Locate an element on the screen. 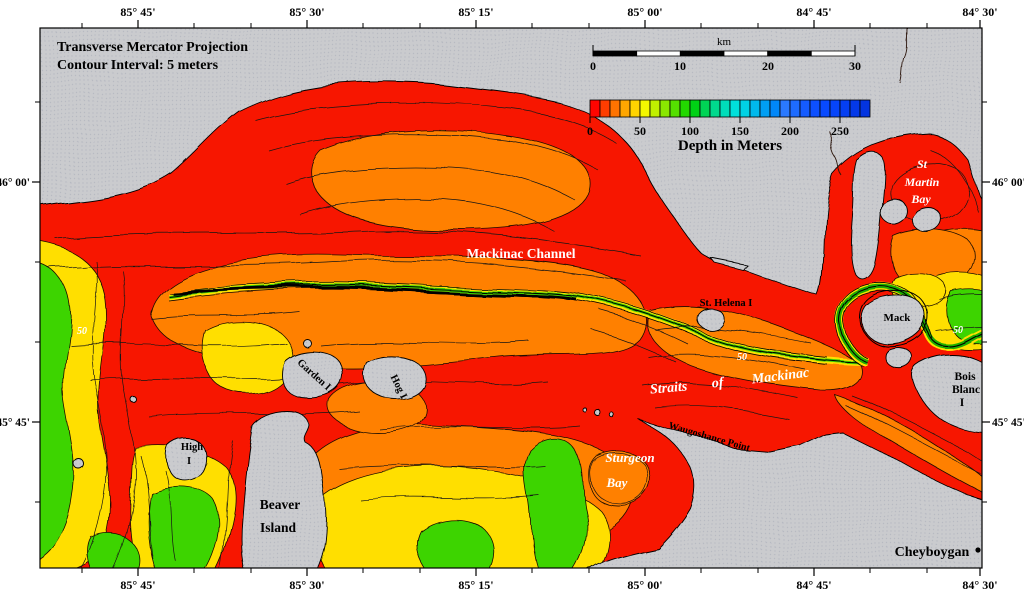 This screenshot has height=598, width=1024. river-lines is located at coordinates (867, 102).